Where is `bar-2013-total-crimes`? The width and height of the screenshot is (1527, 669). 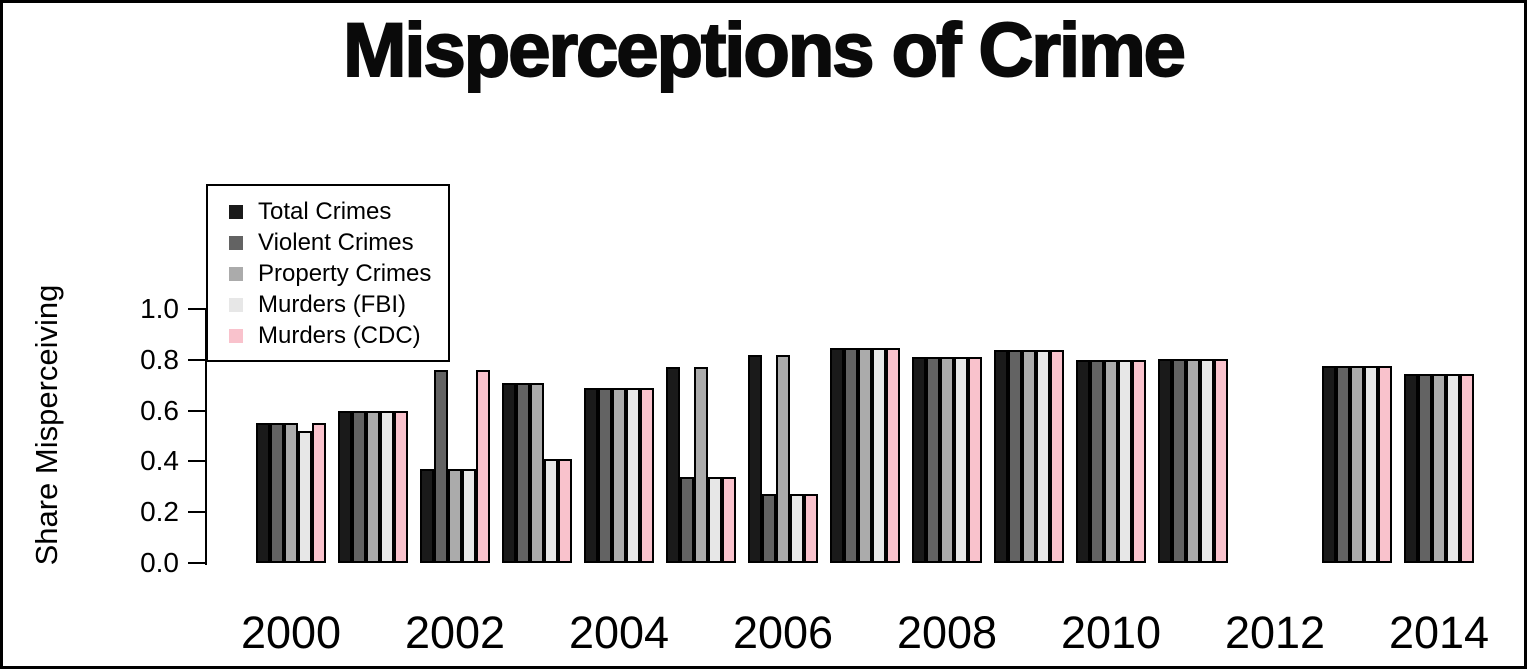 bar-2013-total-crimes is located at coordinates (1329, 464).